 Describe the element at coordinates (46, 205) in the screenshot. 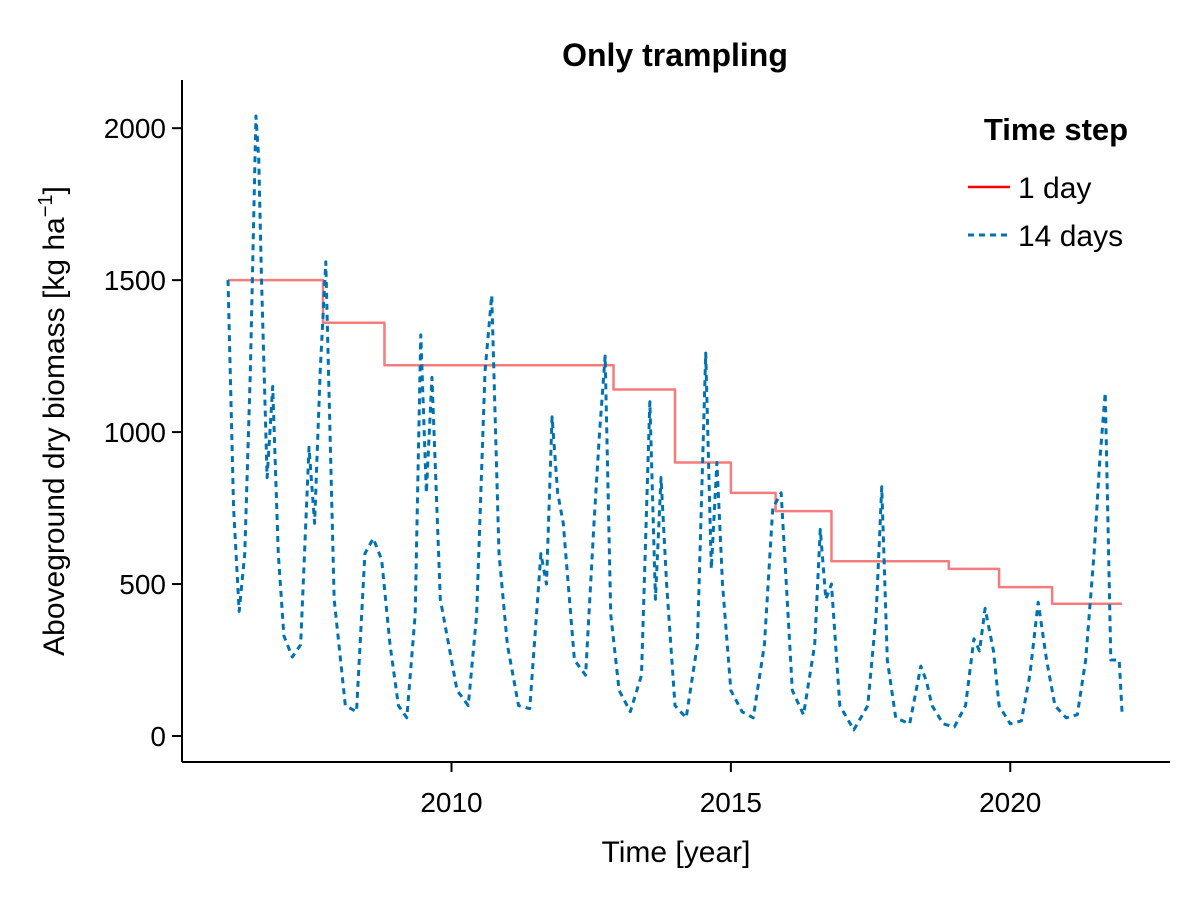

I see `y-axis-label-superscript: −1` at that location.